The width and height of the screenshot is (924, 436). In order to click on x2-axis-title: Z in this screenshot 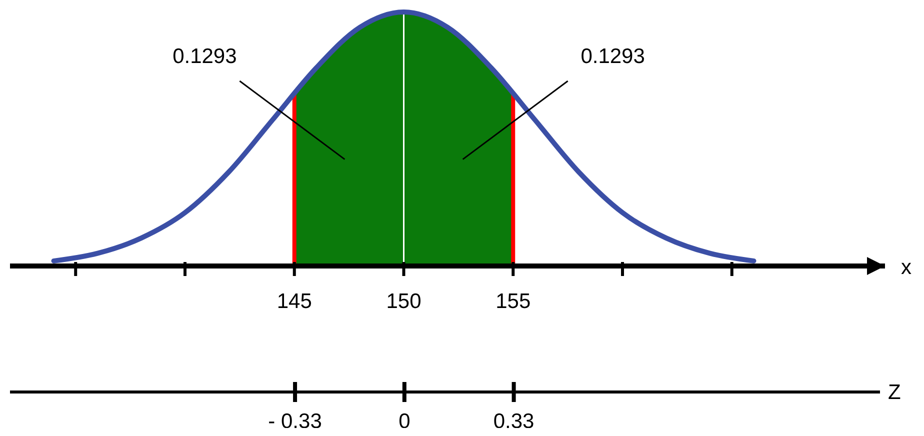, I will do `click(894, 392)`.